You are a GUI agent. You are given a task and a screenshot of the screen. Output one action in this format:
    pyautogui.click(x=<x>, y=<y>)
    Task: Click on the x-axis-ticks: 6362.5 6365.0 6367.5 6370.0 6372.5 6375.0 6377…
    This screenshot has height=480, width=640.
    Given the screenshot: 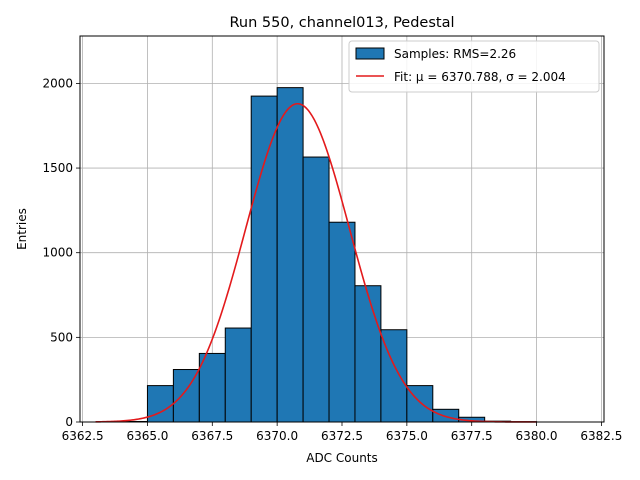 What is the action you would take?
    pyautogui.click(x=342, y=432)
    